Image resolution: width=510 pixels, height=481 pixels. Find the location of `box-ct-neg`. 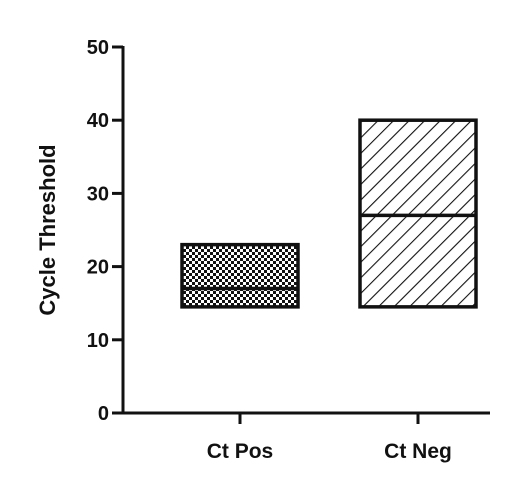

box-ct-neg is located at coordinates (418, 213).